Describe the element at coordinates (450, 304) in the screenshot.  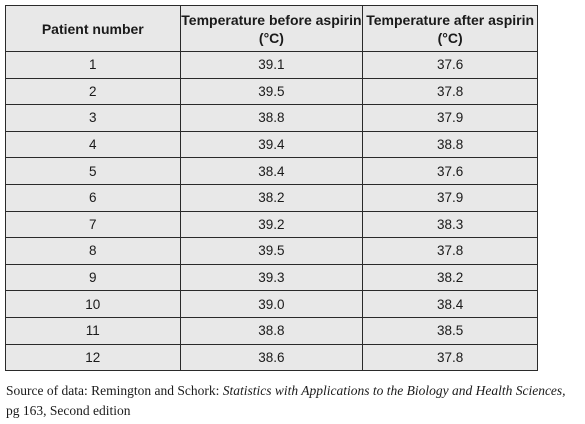
I see `cell-temperature-after: 38.4` at that location.